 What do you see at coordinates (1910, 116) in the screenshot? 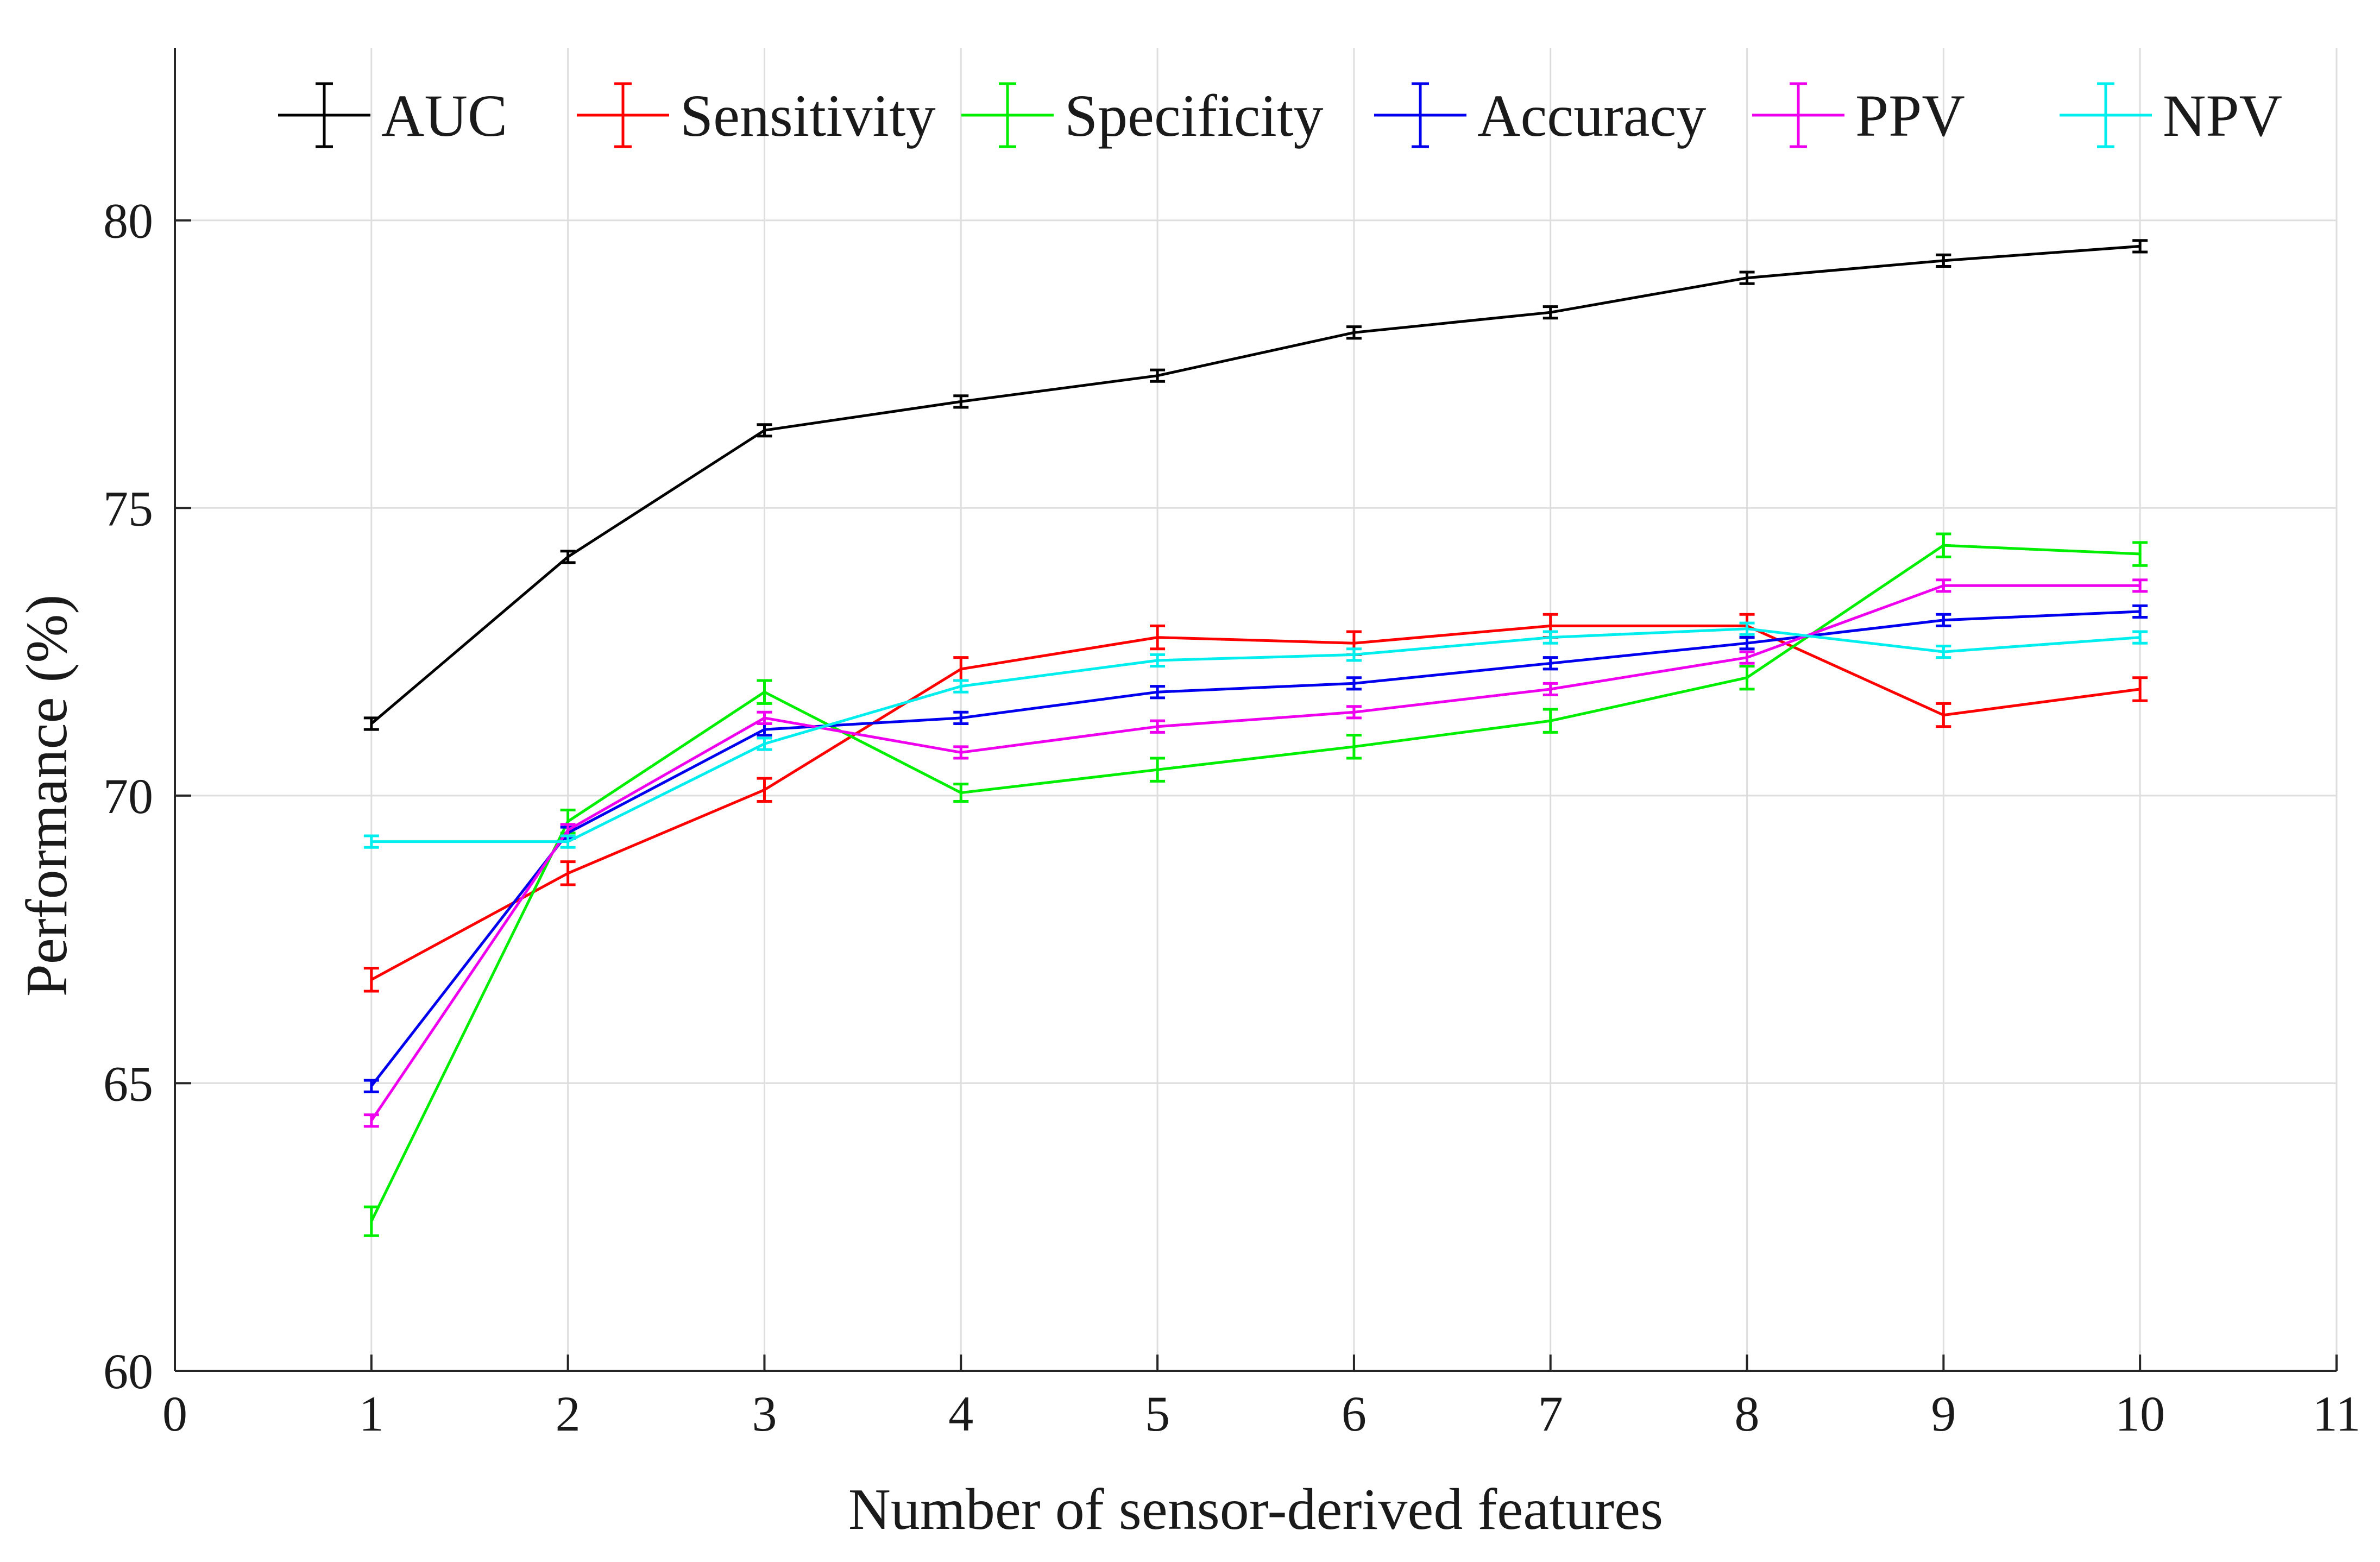
I see `legend-label: PPV` at bounding box center [1910, 116].